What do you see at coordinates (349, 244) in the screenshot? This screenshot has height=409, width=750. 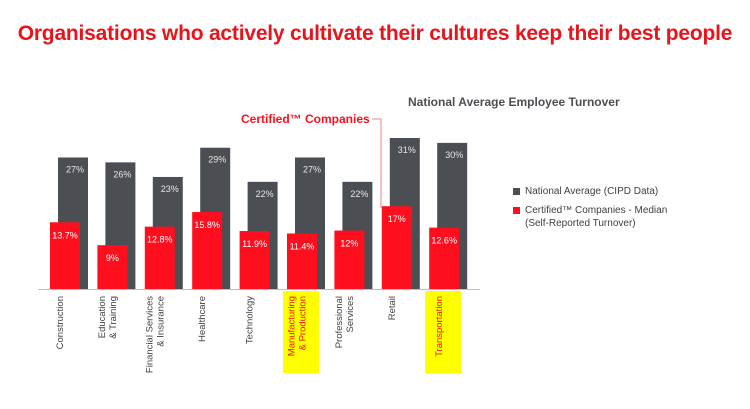 I see `data-label-certified: 12%` at bounding box center [349, 244].